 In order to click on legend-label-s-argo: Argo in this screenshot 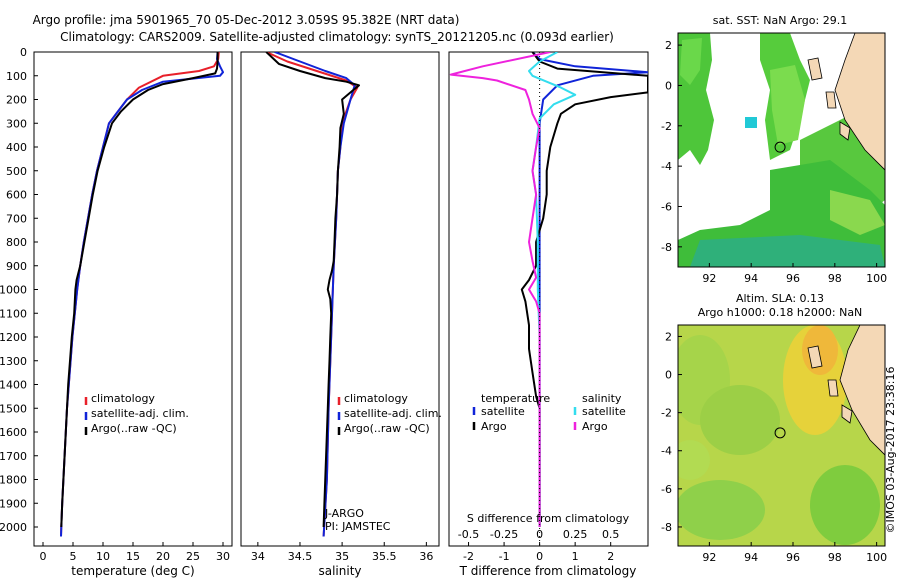, I will do `click(595, 426)`.